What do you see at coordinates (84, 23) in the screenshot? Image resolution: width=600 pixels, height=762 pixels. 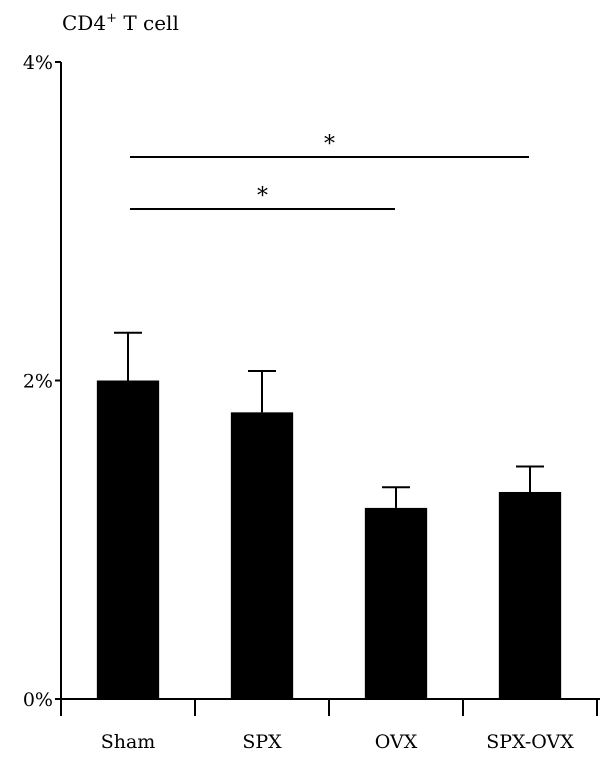 I see `chart-title-main: CD4` at bounding box center [84, 23].